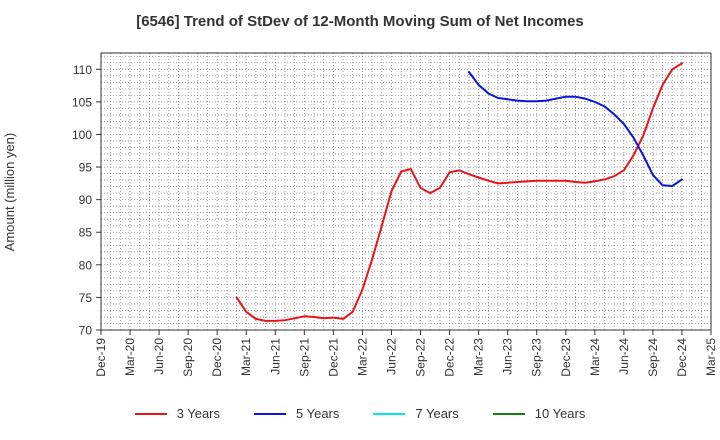  Describe the element at coordinates (450, 357) in the screenshot. I see `x-tick-label: Dec-22` at that location.